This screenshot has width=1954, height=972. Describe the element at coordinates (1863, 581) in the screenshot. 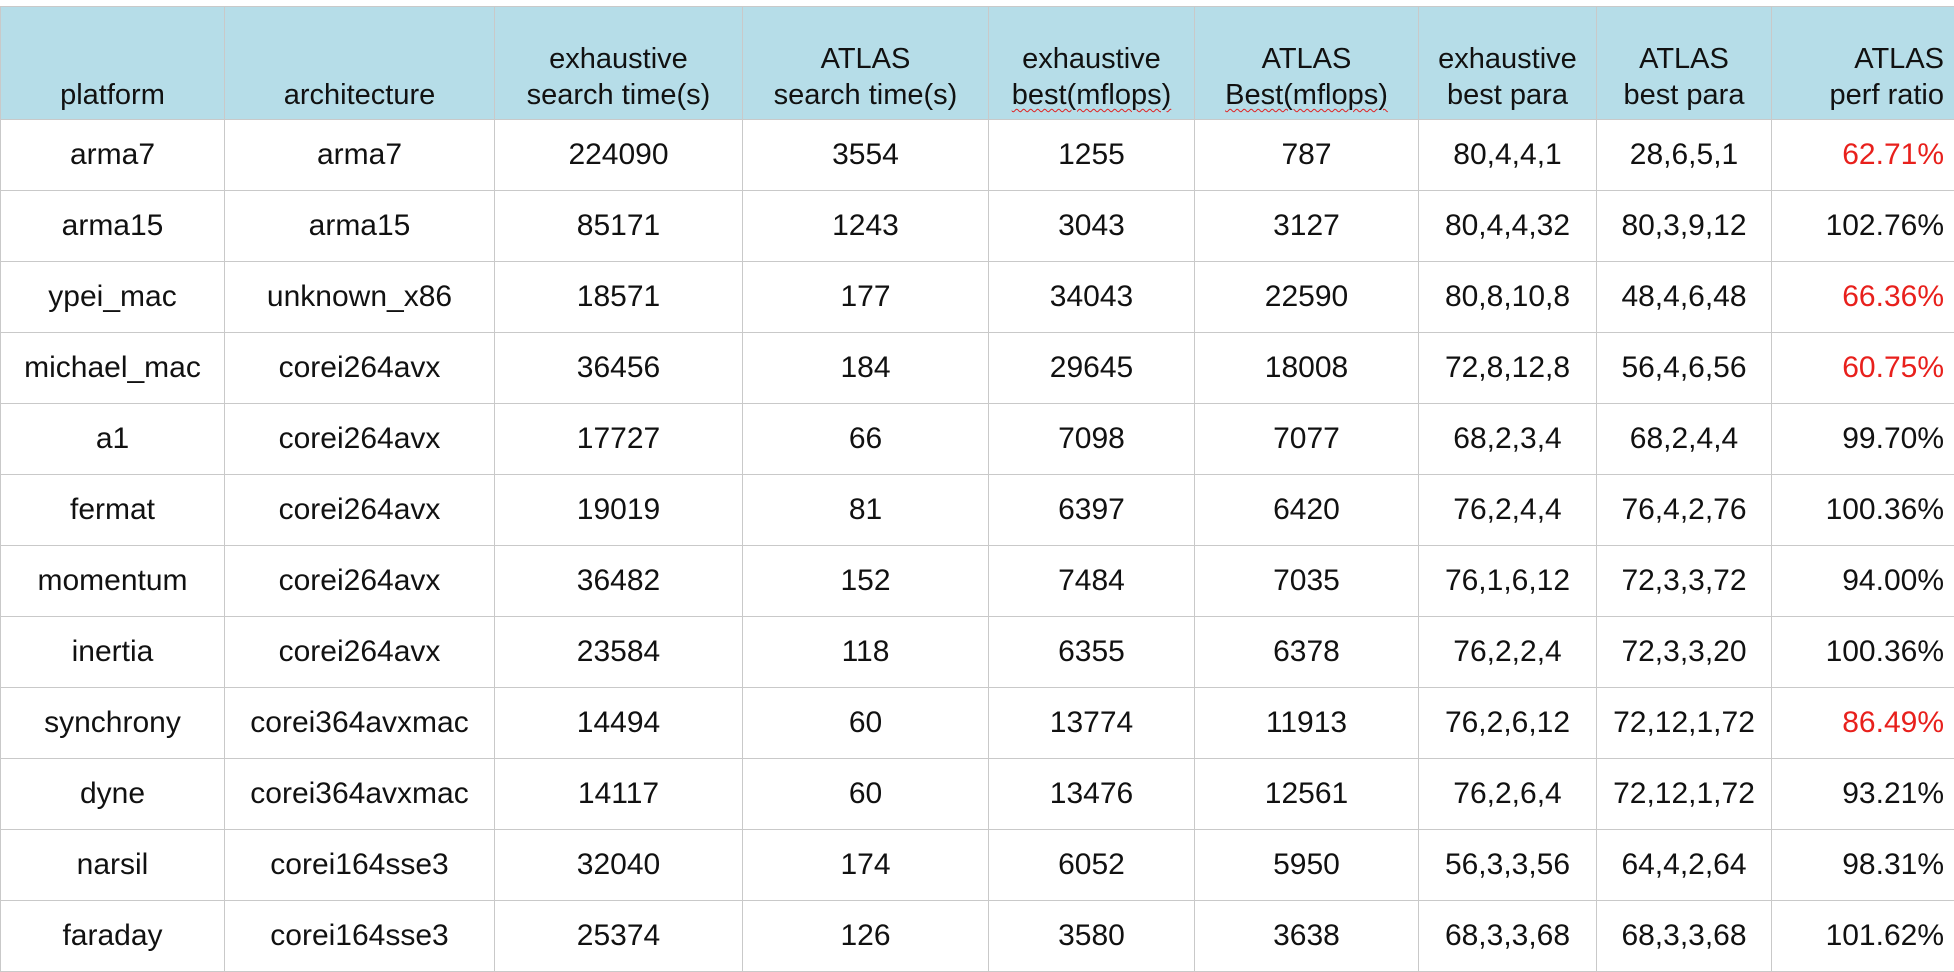

I see `cell-atlas-perf-ratio: 94.00%` at that location.